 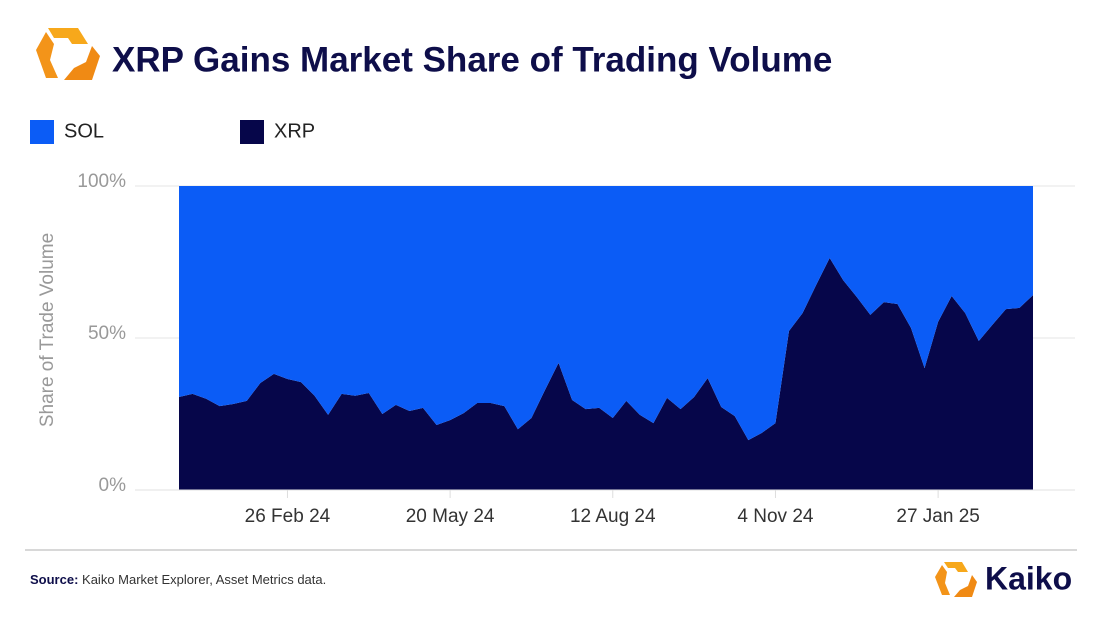 I want to click on x-tick-label: 27 Jan 25, so click(x=937, y=516).